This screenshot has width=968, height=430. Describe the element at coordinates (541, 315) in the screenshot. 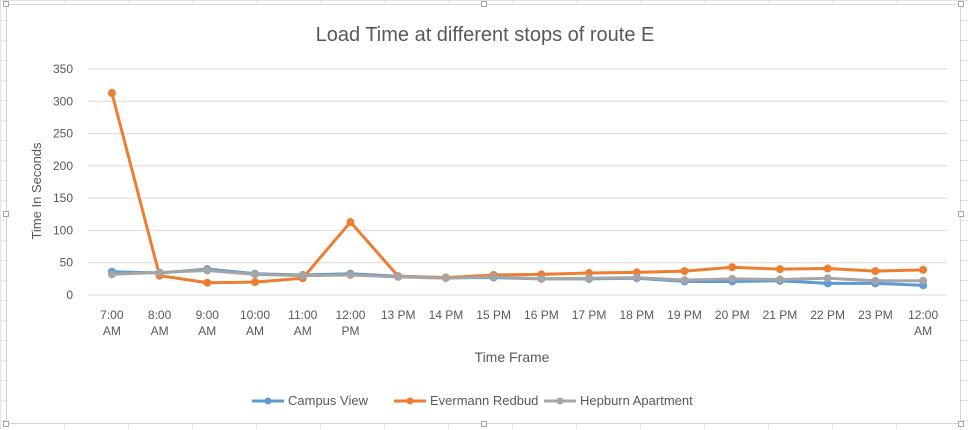

I see `x-tick-label: 16 PM` at that location.